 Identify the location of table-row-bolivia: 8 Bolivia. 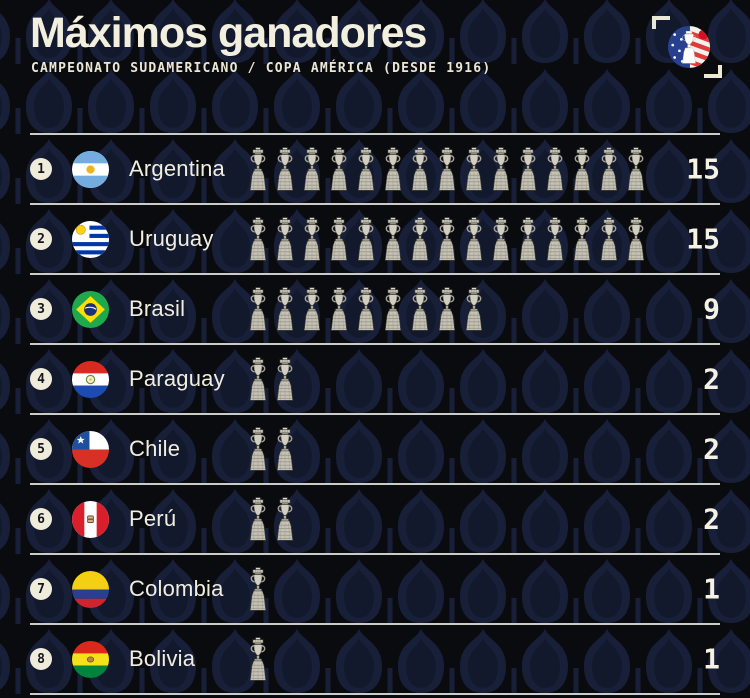
(375, 658).